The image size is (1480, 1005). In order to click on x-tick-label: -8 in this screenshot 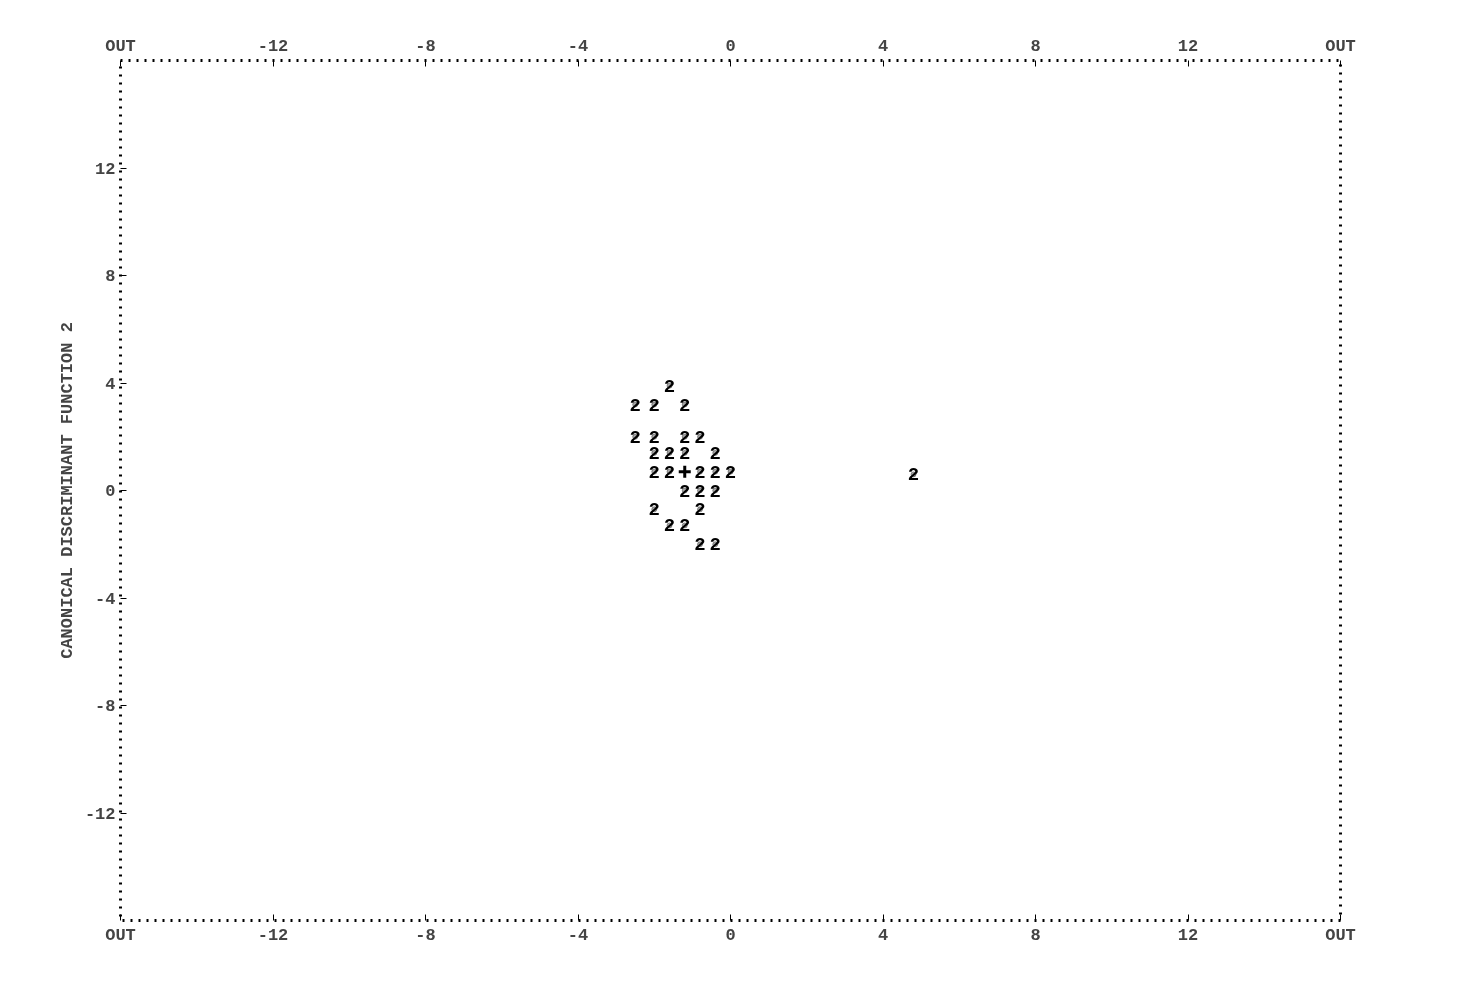, I will do `click(425, 935)`.